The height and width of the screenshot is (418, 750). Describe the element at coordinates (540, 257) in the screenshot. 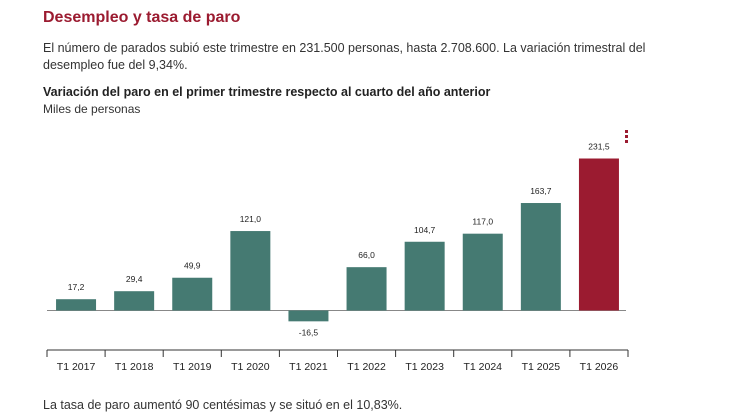

I see `bar-t1-2025` at that location.